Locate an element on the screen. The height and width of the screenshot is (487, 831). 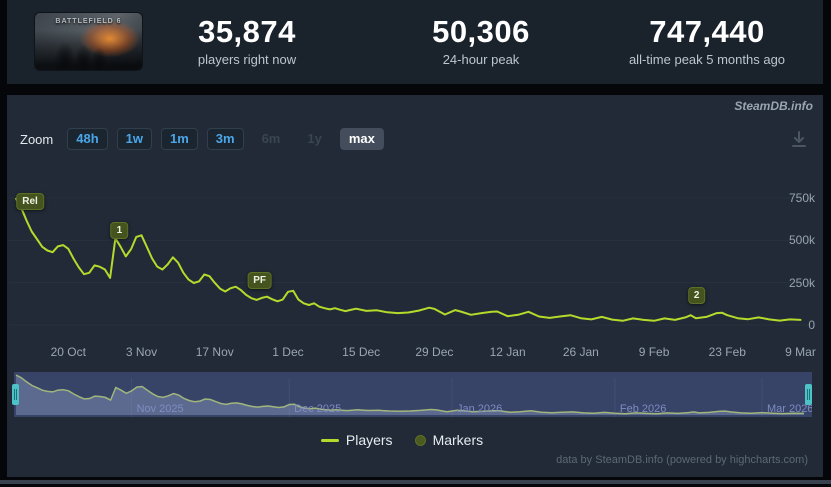
legend-players-label: Players is located at coordinates (369, 440).